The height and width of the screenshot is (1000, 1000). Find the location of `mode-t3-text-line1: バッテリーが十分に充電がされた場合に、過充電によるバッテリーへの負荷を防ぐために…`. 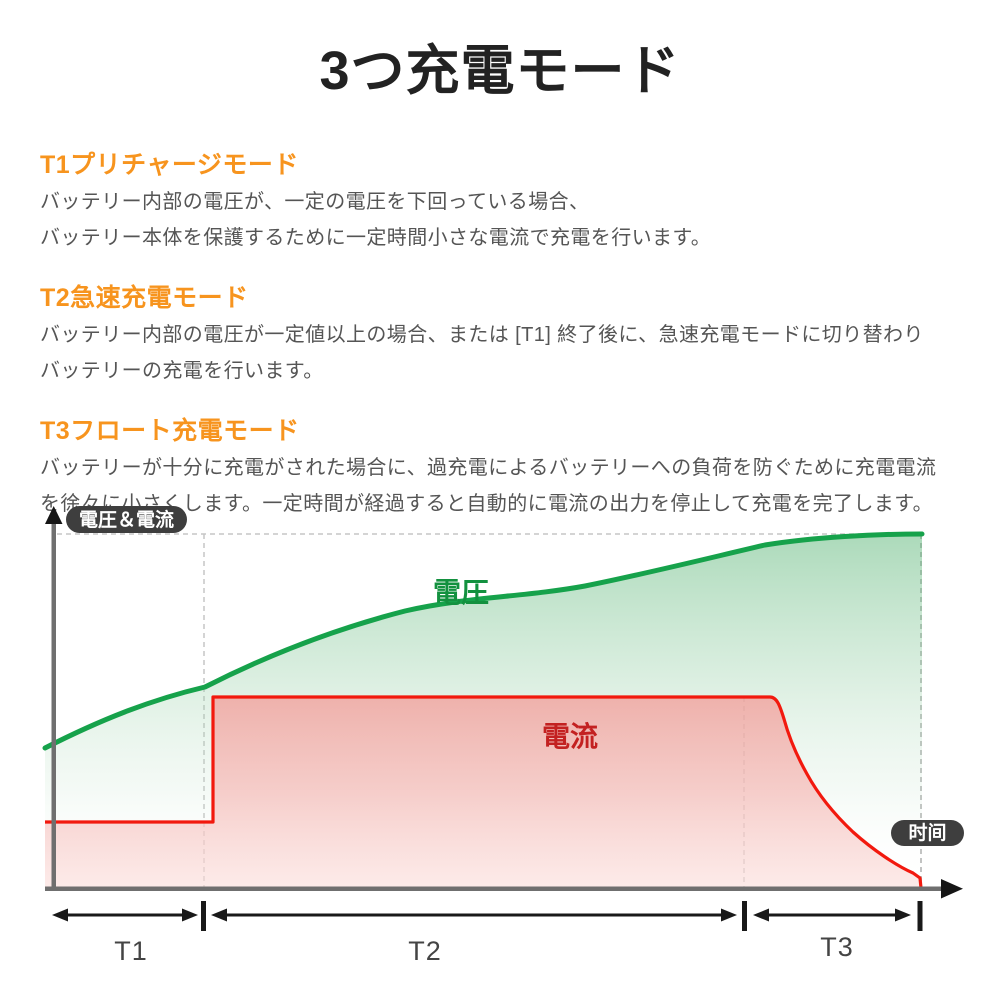

mode-t3-text-line1: バッテリーが十分に充電がされた場合に、過充電によるバッテリーへの負荷を防ぐために… is located at coordinates (488, 468).